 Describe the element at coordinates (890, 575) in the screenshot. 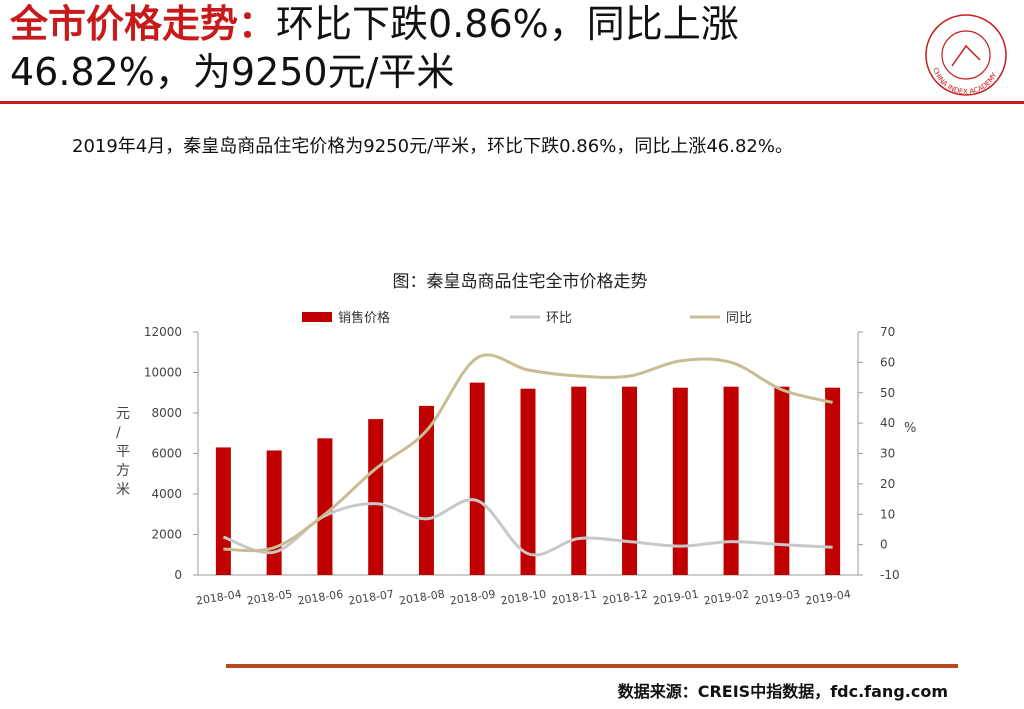

I see `y-right-tick-label: -10` at that location.